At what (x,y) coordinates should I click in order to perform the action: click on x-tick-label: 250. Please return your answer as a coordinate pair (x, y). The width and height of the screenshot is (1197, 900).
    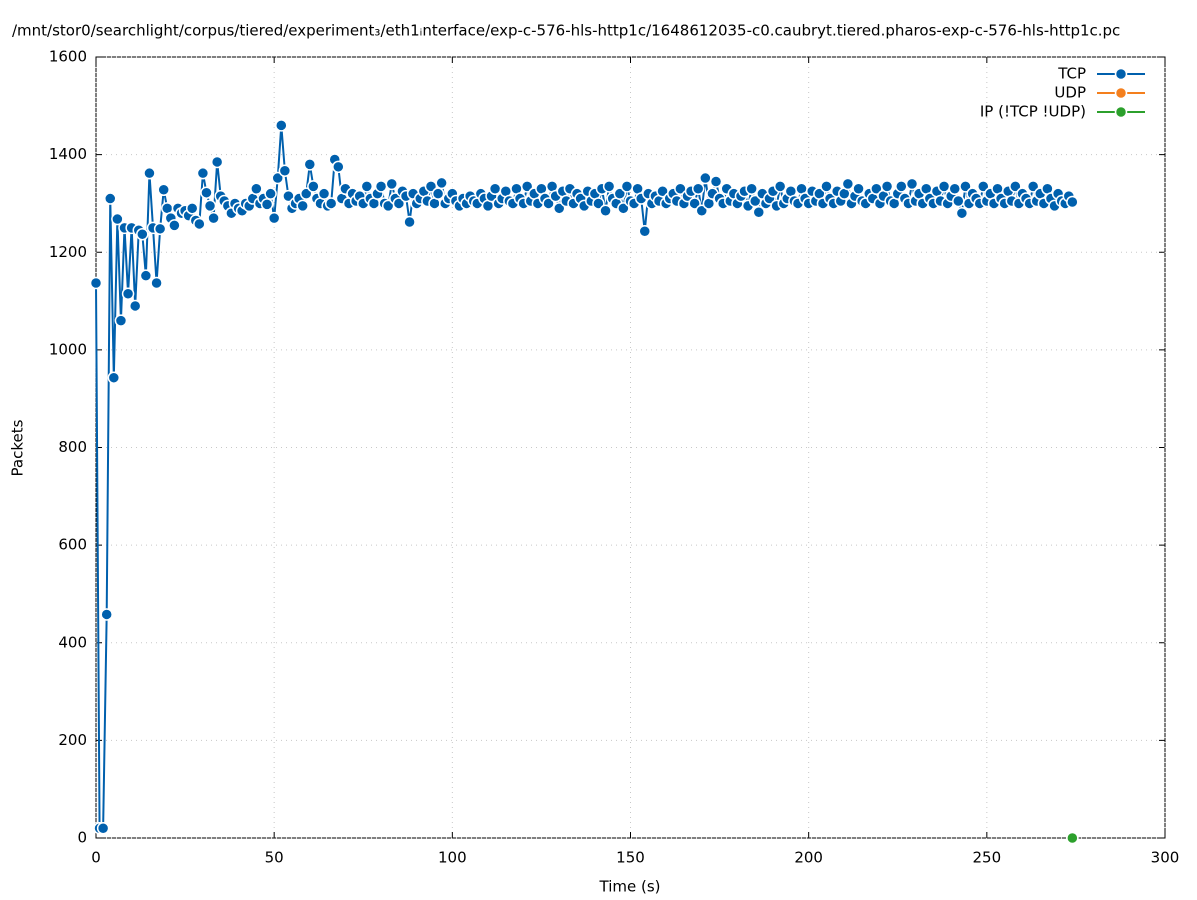
    Looking at the image, I should click on (987, 858).